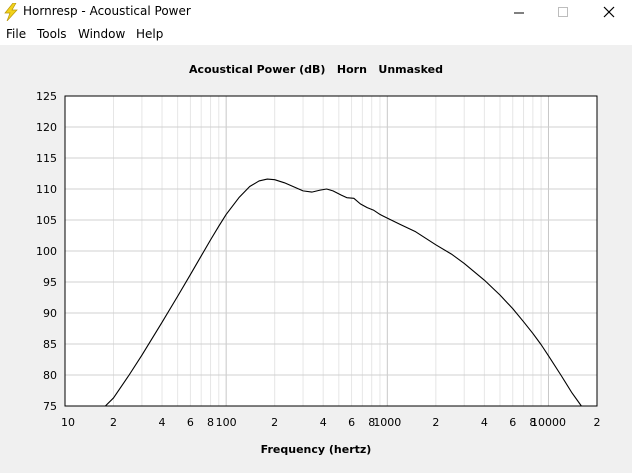 This screenshot has width=632, height=473. What do you see at coordinates (46, 189) in the screenshot?
I see `y-tick-label: 110` at bounding box center [46, 189].